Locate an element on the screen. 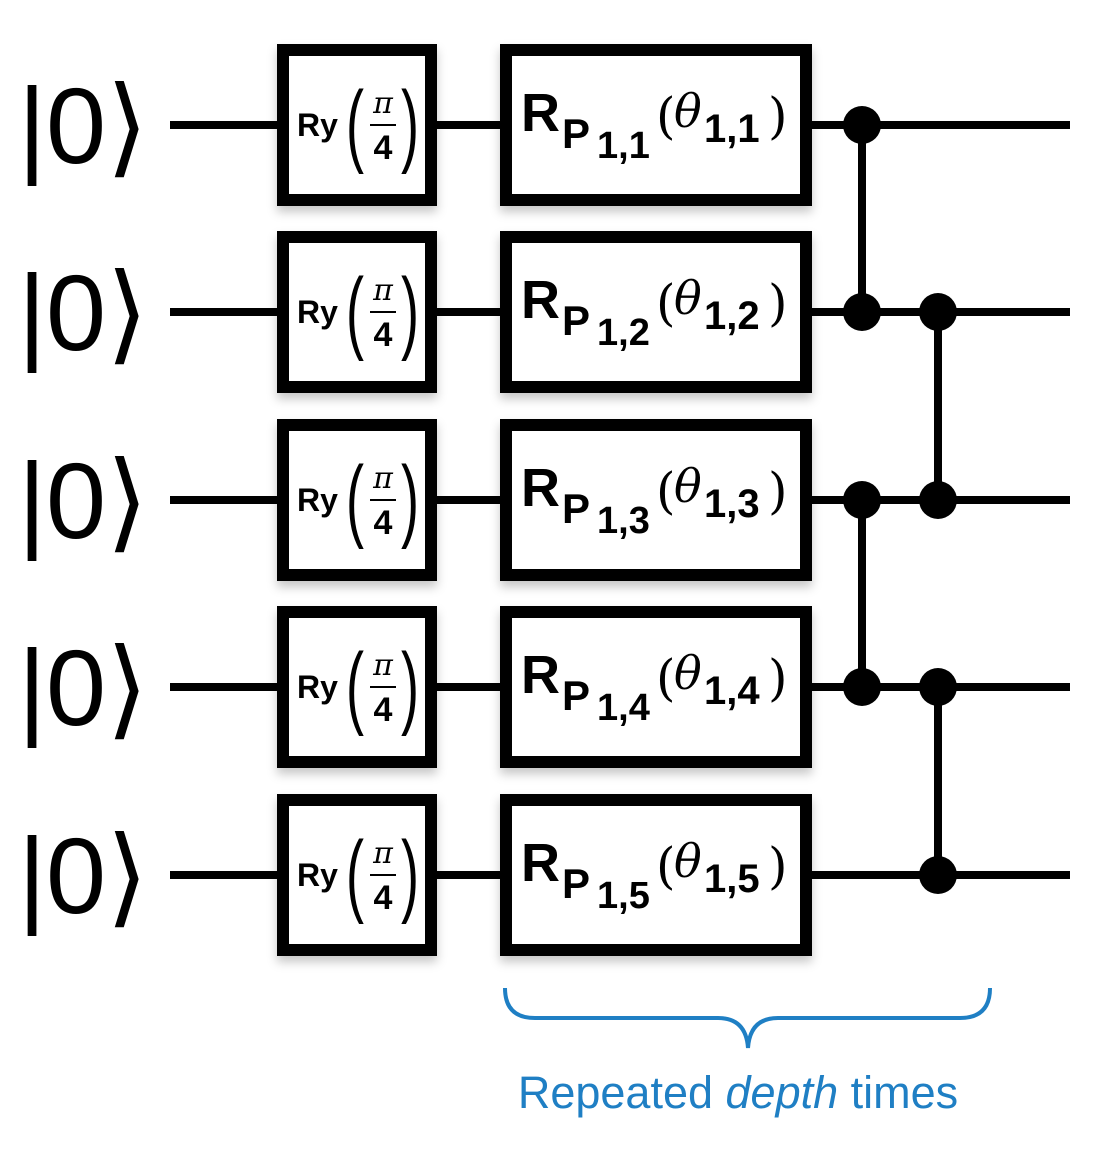  parametrized-rotation-gate: R P 1,2(θ 1,2) is located at coordinates (656, 312).